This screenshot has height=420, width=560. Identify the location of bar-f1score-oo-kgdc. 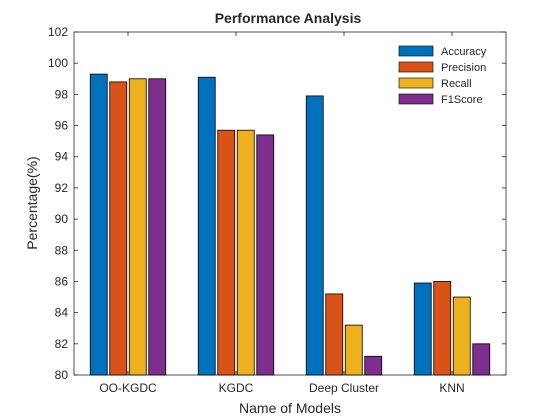
(157, 227).